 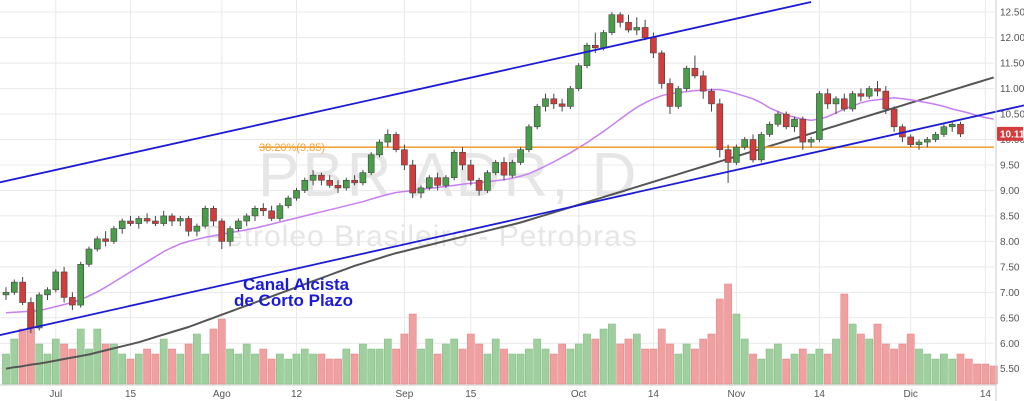 What do you see at coordinates (297, 394) in the screenshot?
I see `x-tick-label: 12` at bounding box center [297, 394].